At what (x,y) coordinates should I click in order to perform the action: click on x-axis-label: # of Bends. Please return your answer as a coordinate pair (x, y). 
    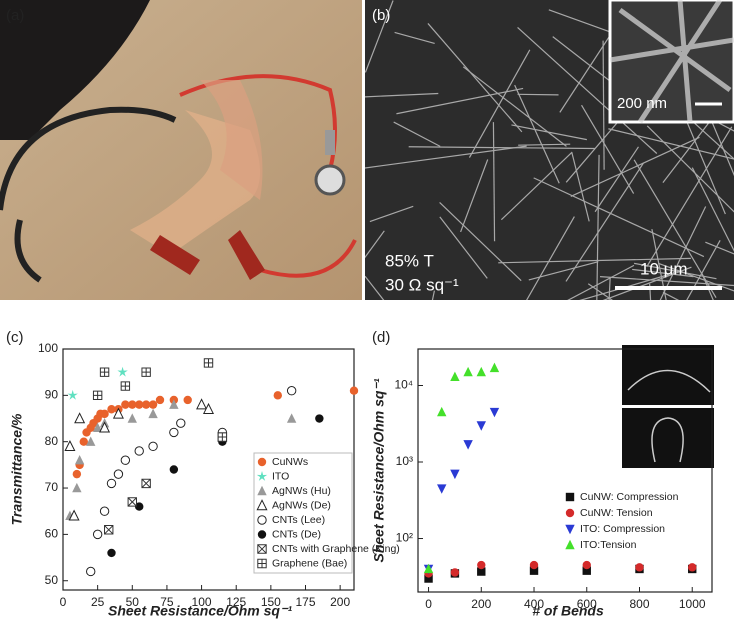
    Looking at the image, I should click on (568, 611).